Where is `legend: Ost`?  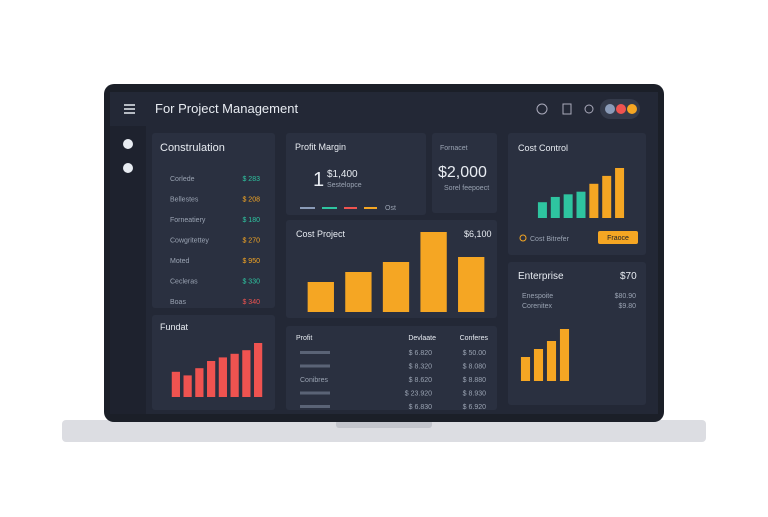
legend: Ost is located at coordinates (390, 208).